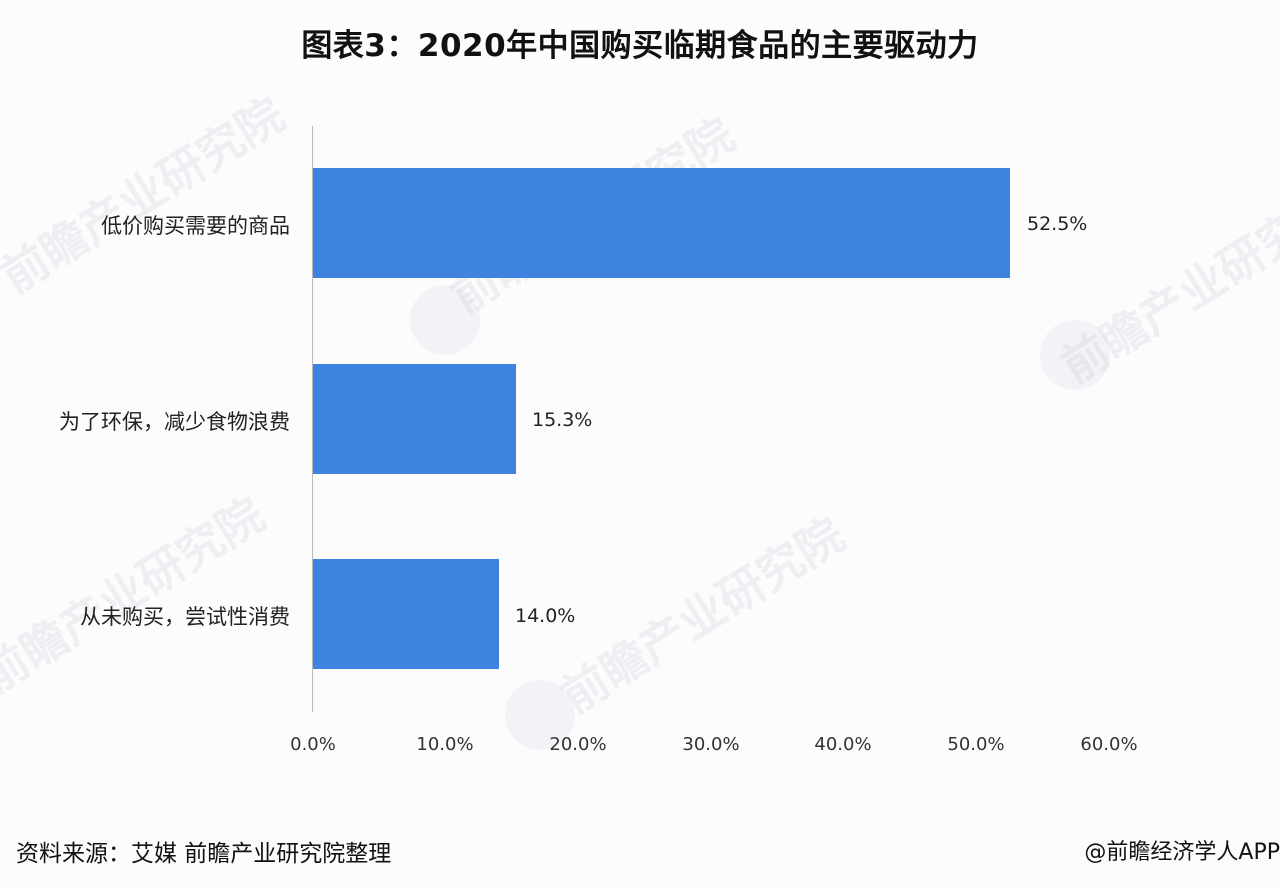 The image size is (1280, 888). What do you see at coordinates (174, 422) in the screenshot?
I see `category-label: 为了环保，减少食物浪费` at bounding box center [174, 422].